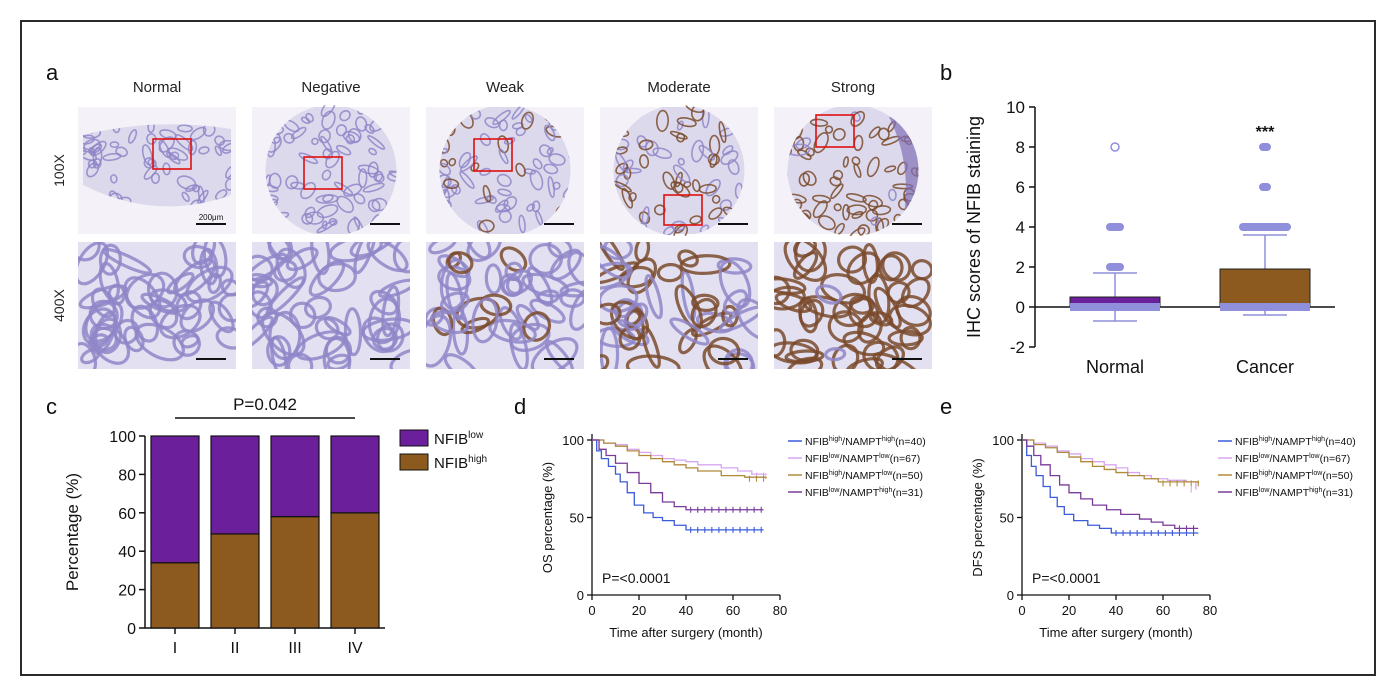 This screenshot has height=696, width=1396. I want to click on e-legend-item-2: NFIBhigh/NAMPTlow(n=50), so click(1285, 476).